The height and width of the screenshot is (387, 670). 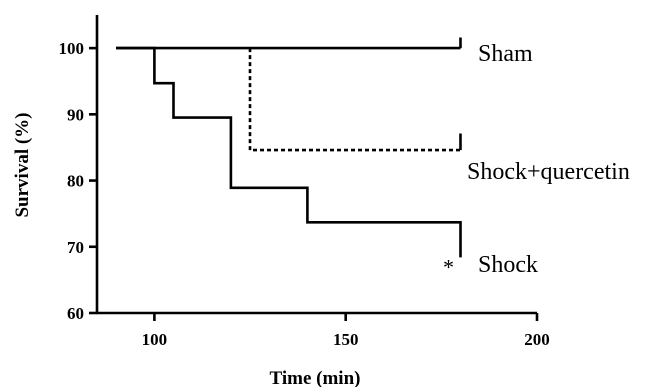 What do you see at coordinates (448, 267) in the screenshot?
I see `significance-asterisk: *` at bounding box center [448, 267].